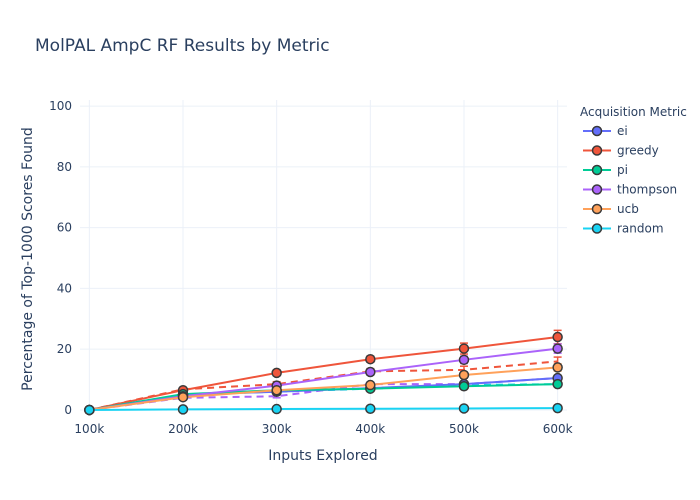 The height and width of the screenshot is (500, 700). I want to click on y-tick-label: 80, so click(64, 167).